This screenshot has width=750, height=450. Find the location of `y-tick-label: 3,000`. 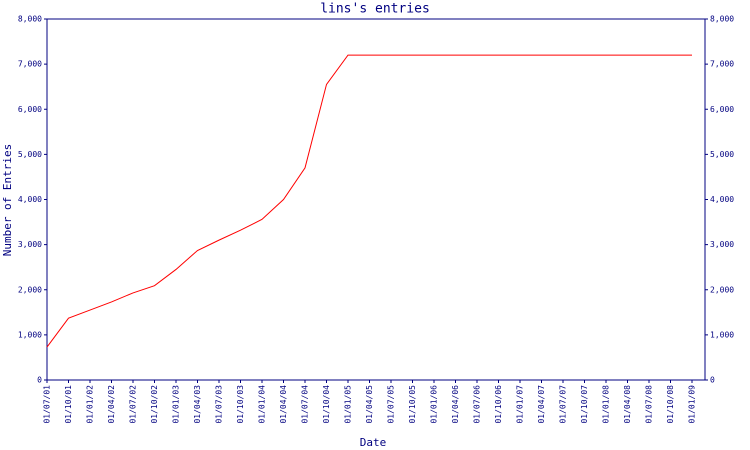

y-tick-label: 3,000 is located at coordinates (30, 244).